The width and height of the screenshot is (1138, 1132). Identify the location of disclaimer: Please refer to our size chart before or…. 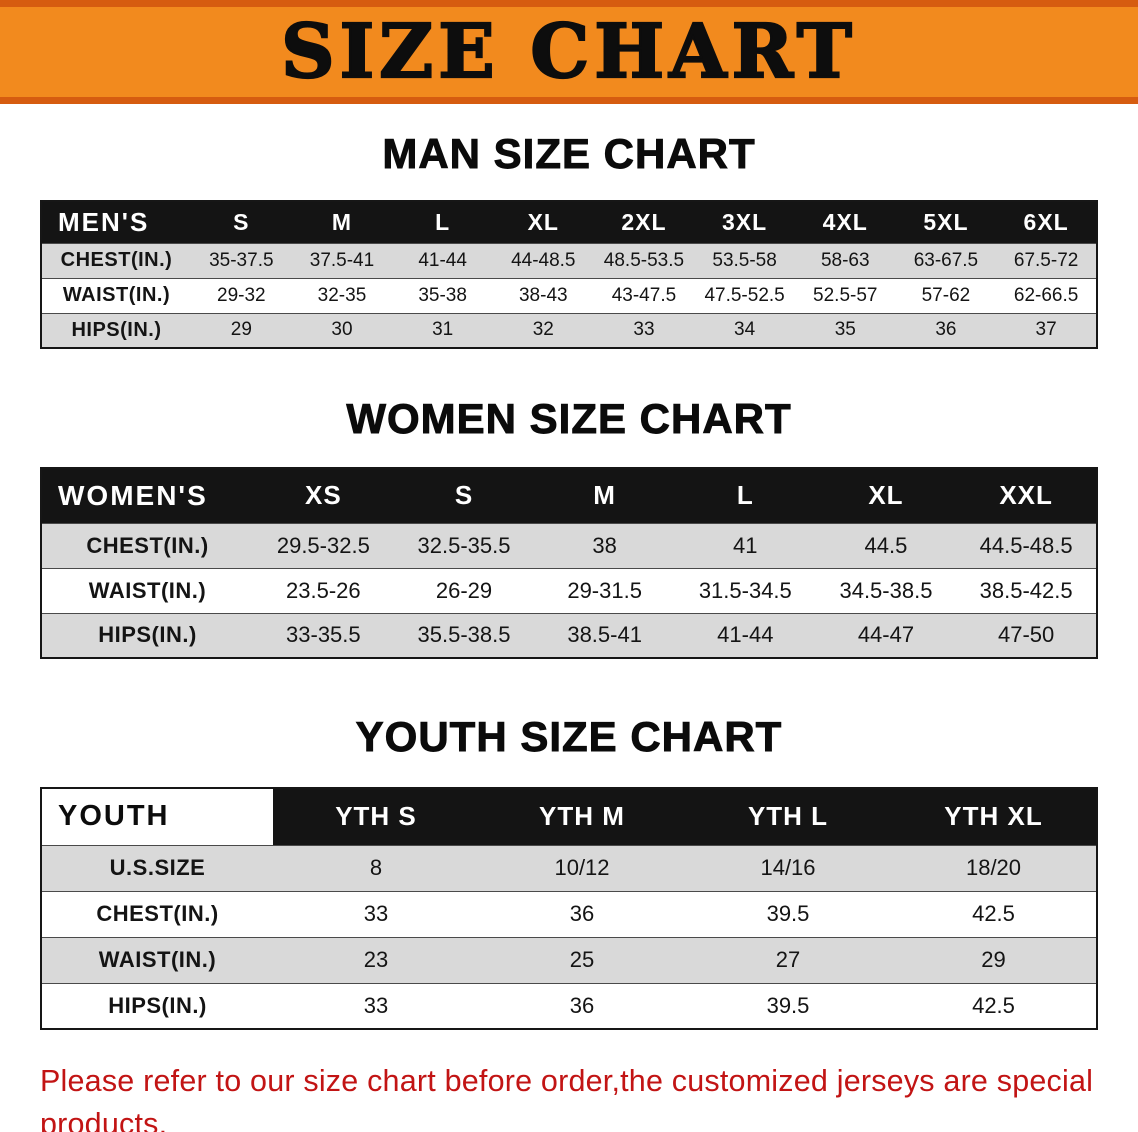
(589, 1096).